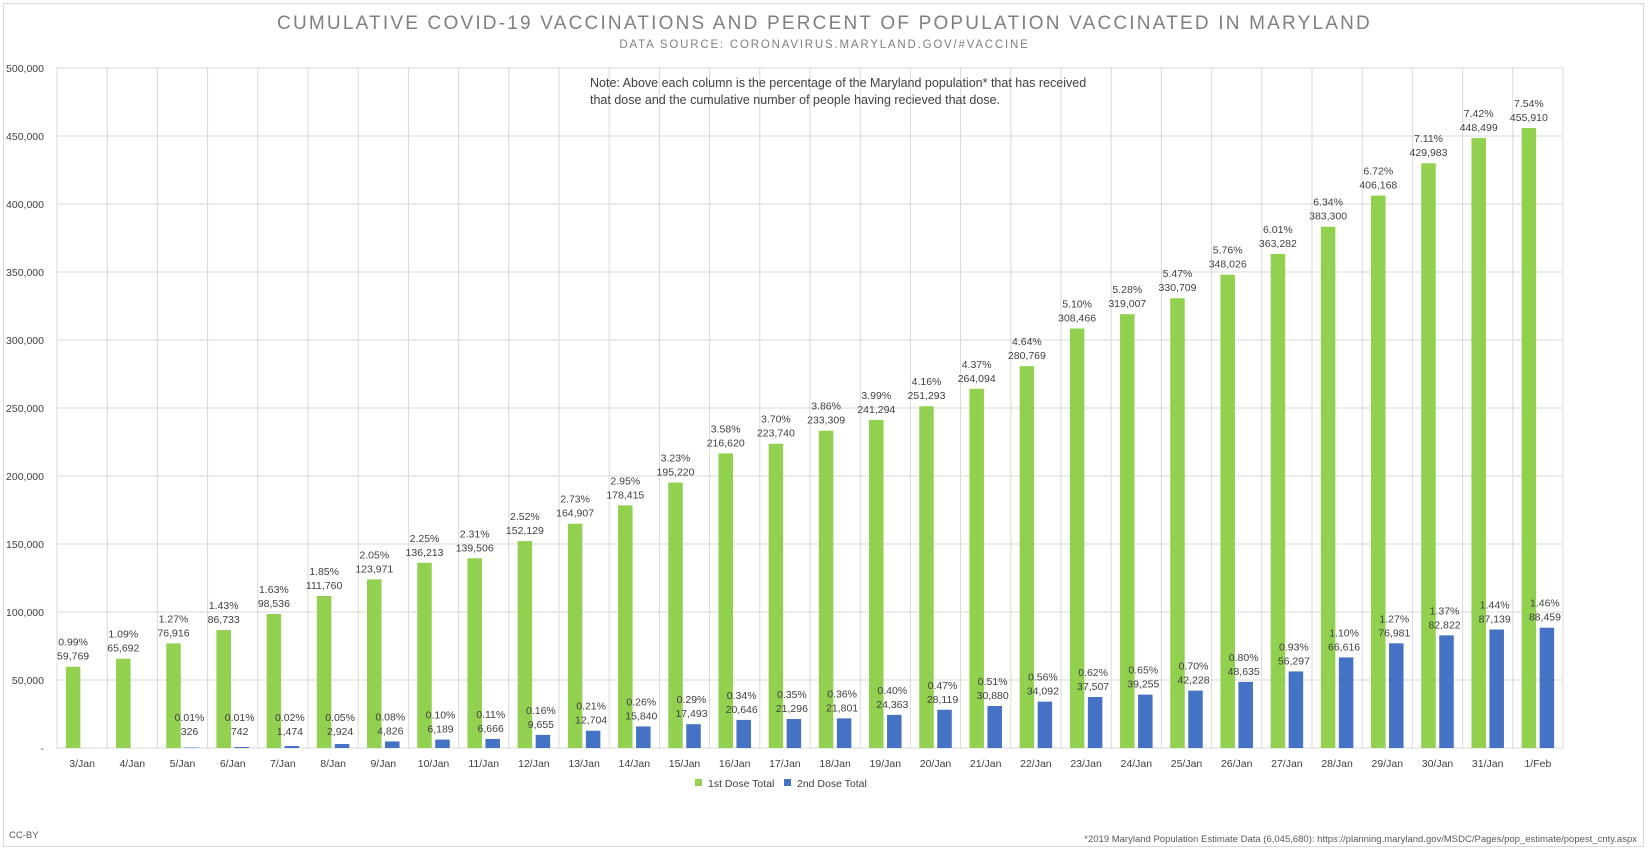 The image size is (1649, 852). What do you see at coordinates (1237, 764) in the screenshot?
I see `x-tick-label: 26/Jan` at bounding box center [1237, 764].